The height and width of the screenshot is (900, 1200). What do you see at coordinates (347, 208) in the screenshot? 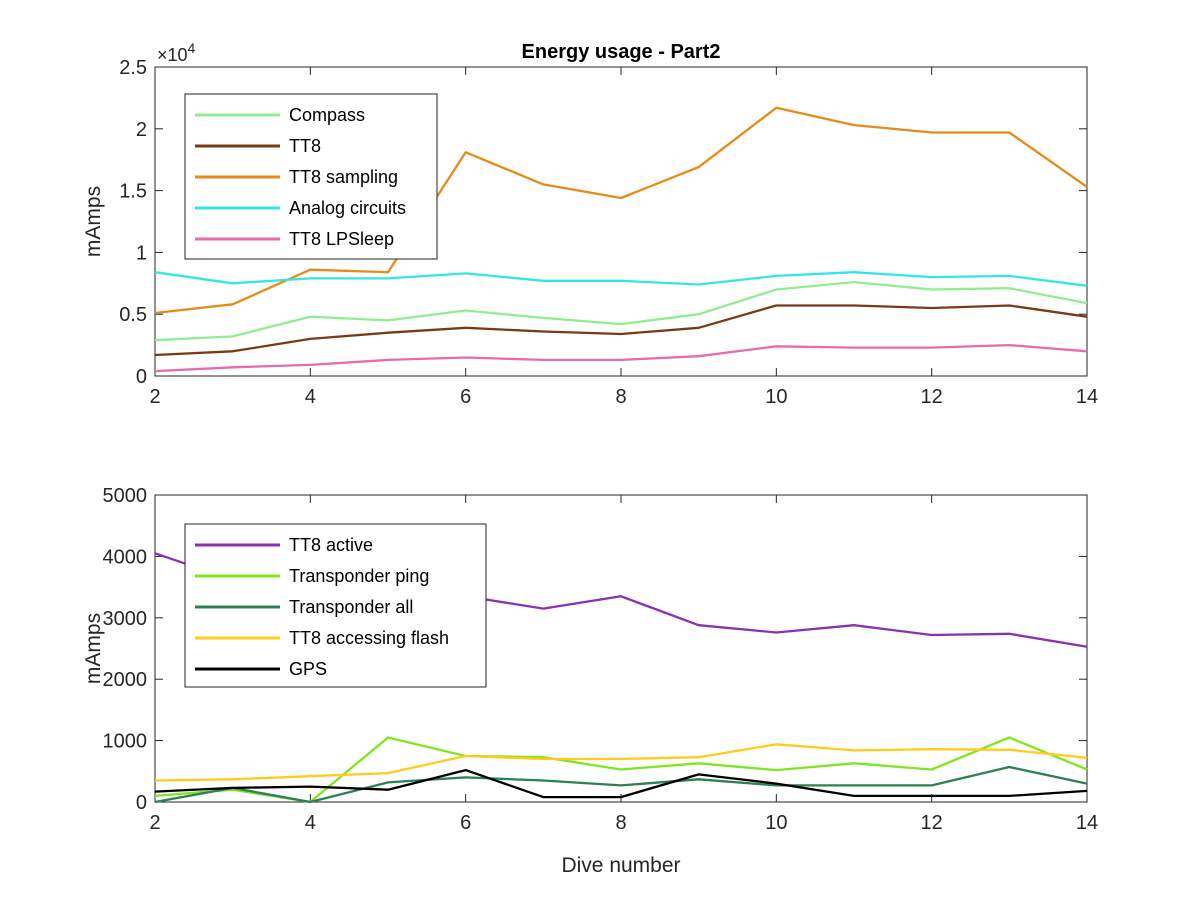
I see `legend-entry: Analog circuits` at bounding box center [347, 208].